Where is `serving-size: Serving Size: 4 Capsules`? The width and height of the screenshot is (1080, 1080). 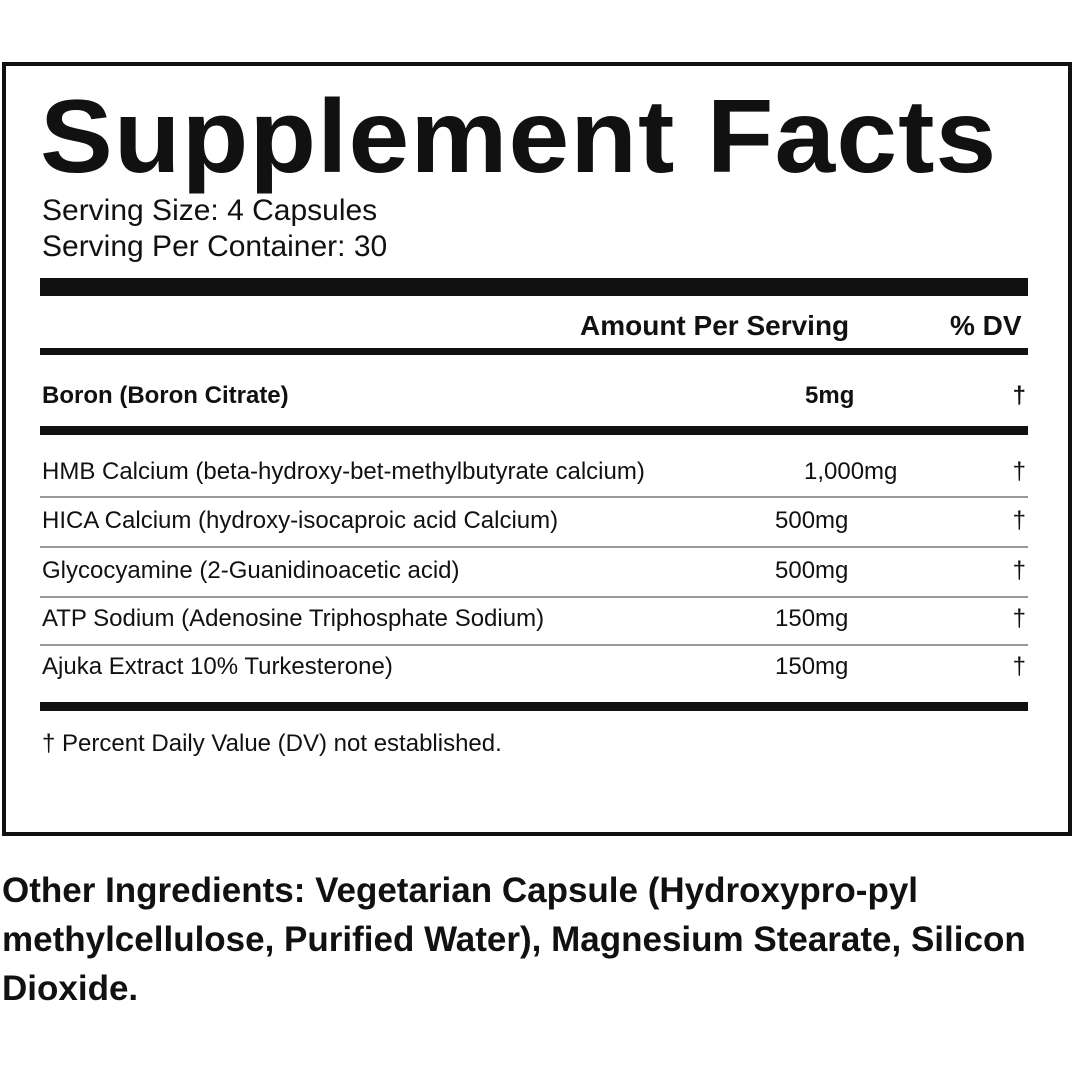 serving-size: Serving Size: 4 Capsules is located at coordinates (210, 210).